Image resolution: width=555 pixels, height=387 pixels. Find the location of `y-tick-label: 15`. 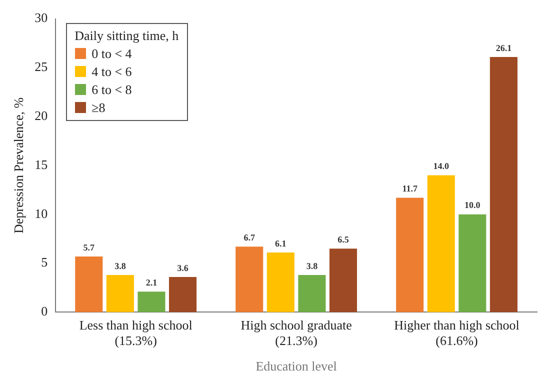

y-tick-label: 15 is located at coordinates (41, 164).